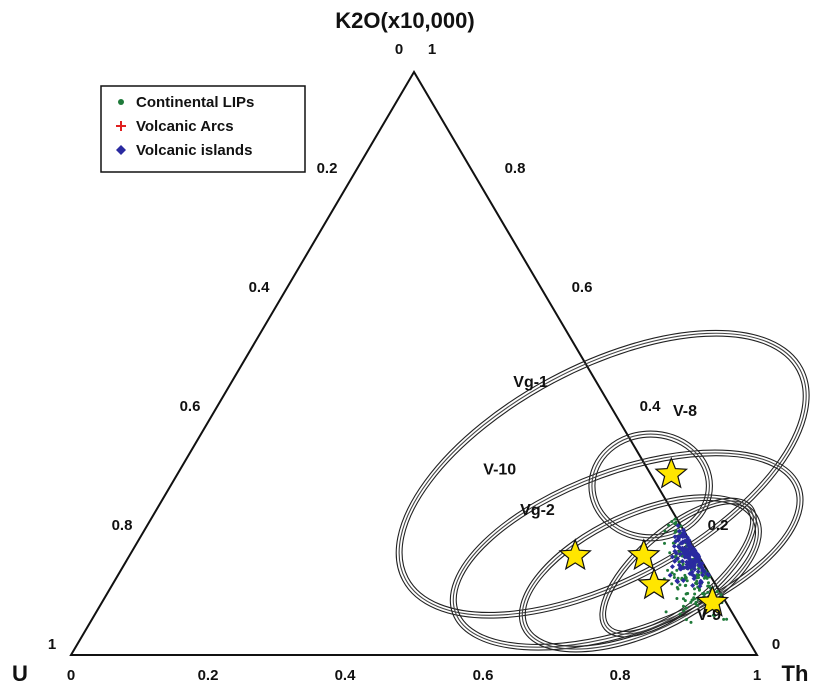 The height and width of the screenshot is (686, 822). What do you see at coordinates (432, 49) in the screenshot?
I see `apex-tick-1: 1` at bounding box center [432, 49].